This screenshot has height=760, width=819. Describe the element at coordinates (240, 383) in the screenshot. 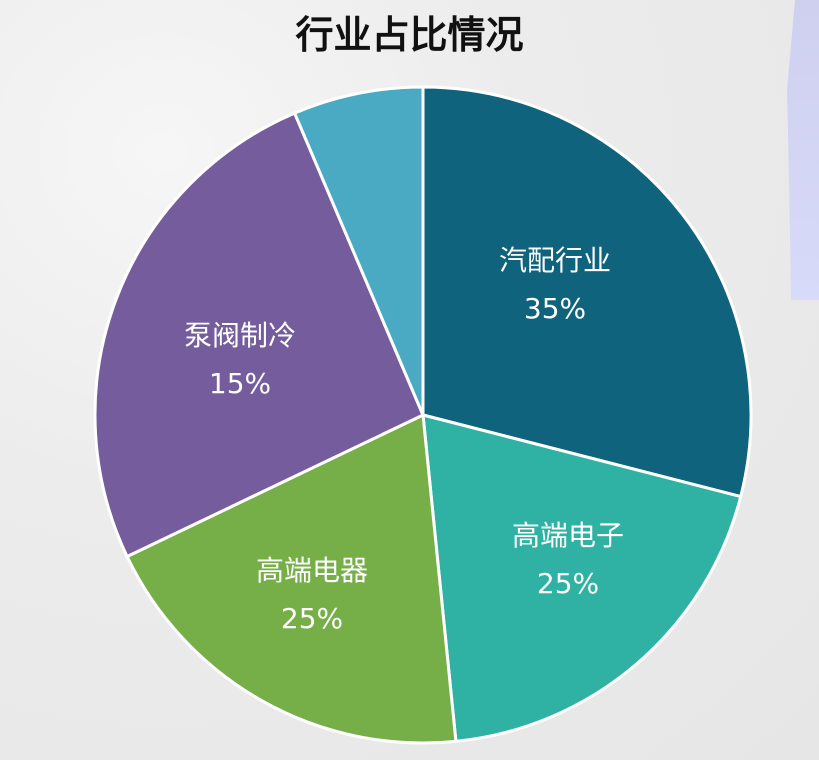

I see `slice-value-label: 15%` at that location.